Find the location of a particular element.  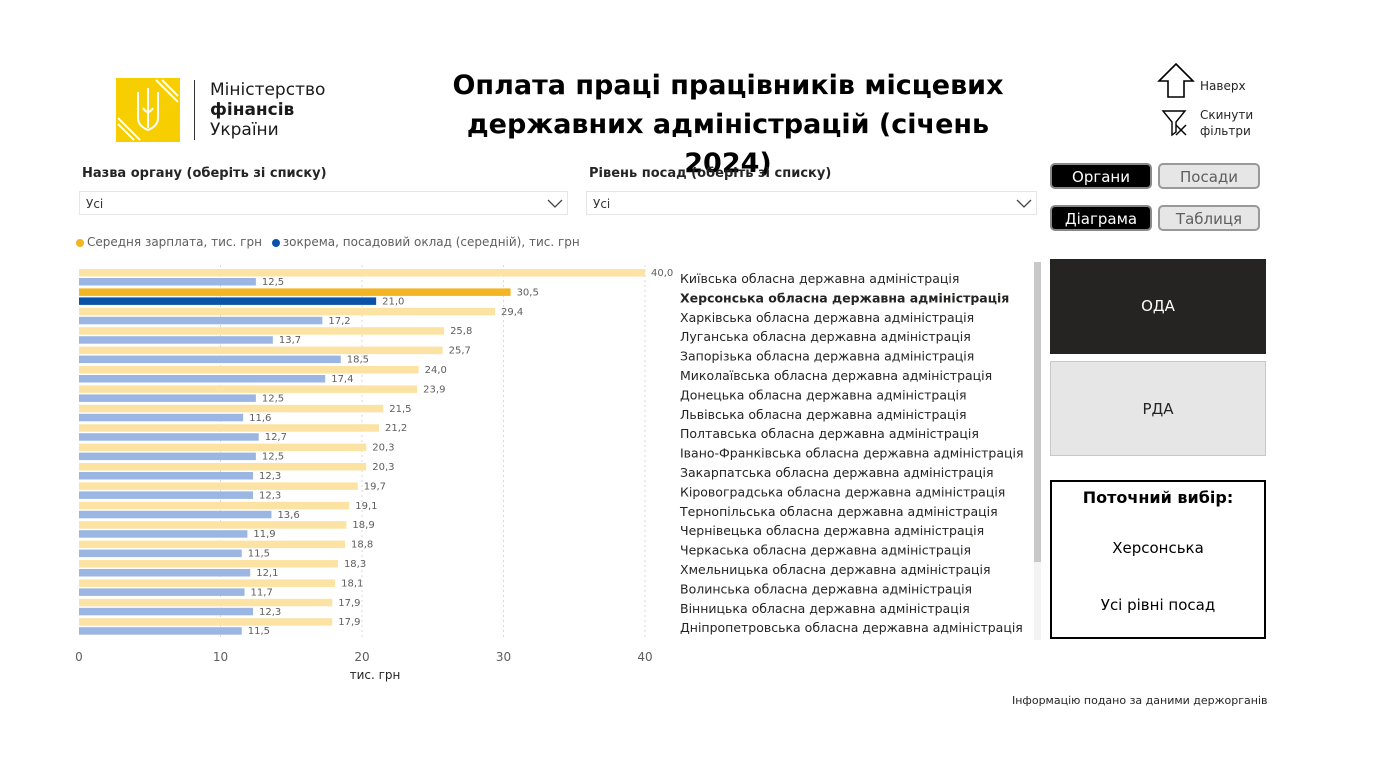

x-tick-label: 10 is located at coordinates (220, 657).